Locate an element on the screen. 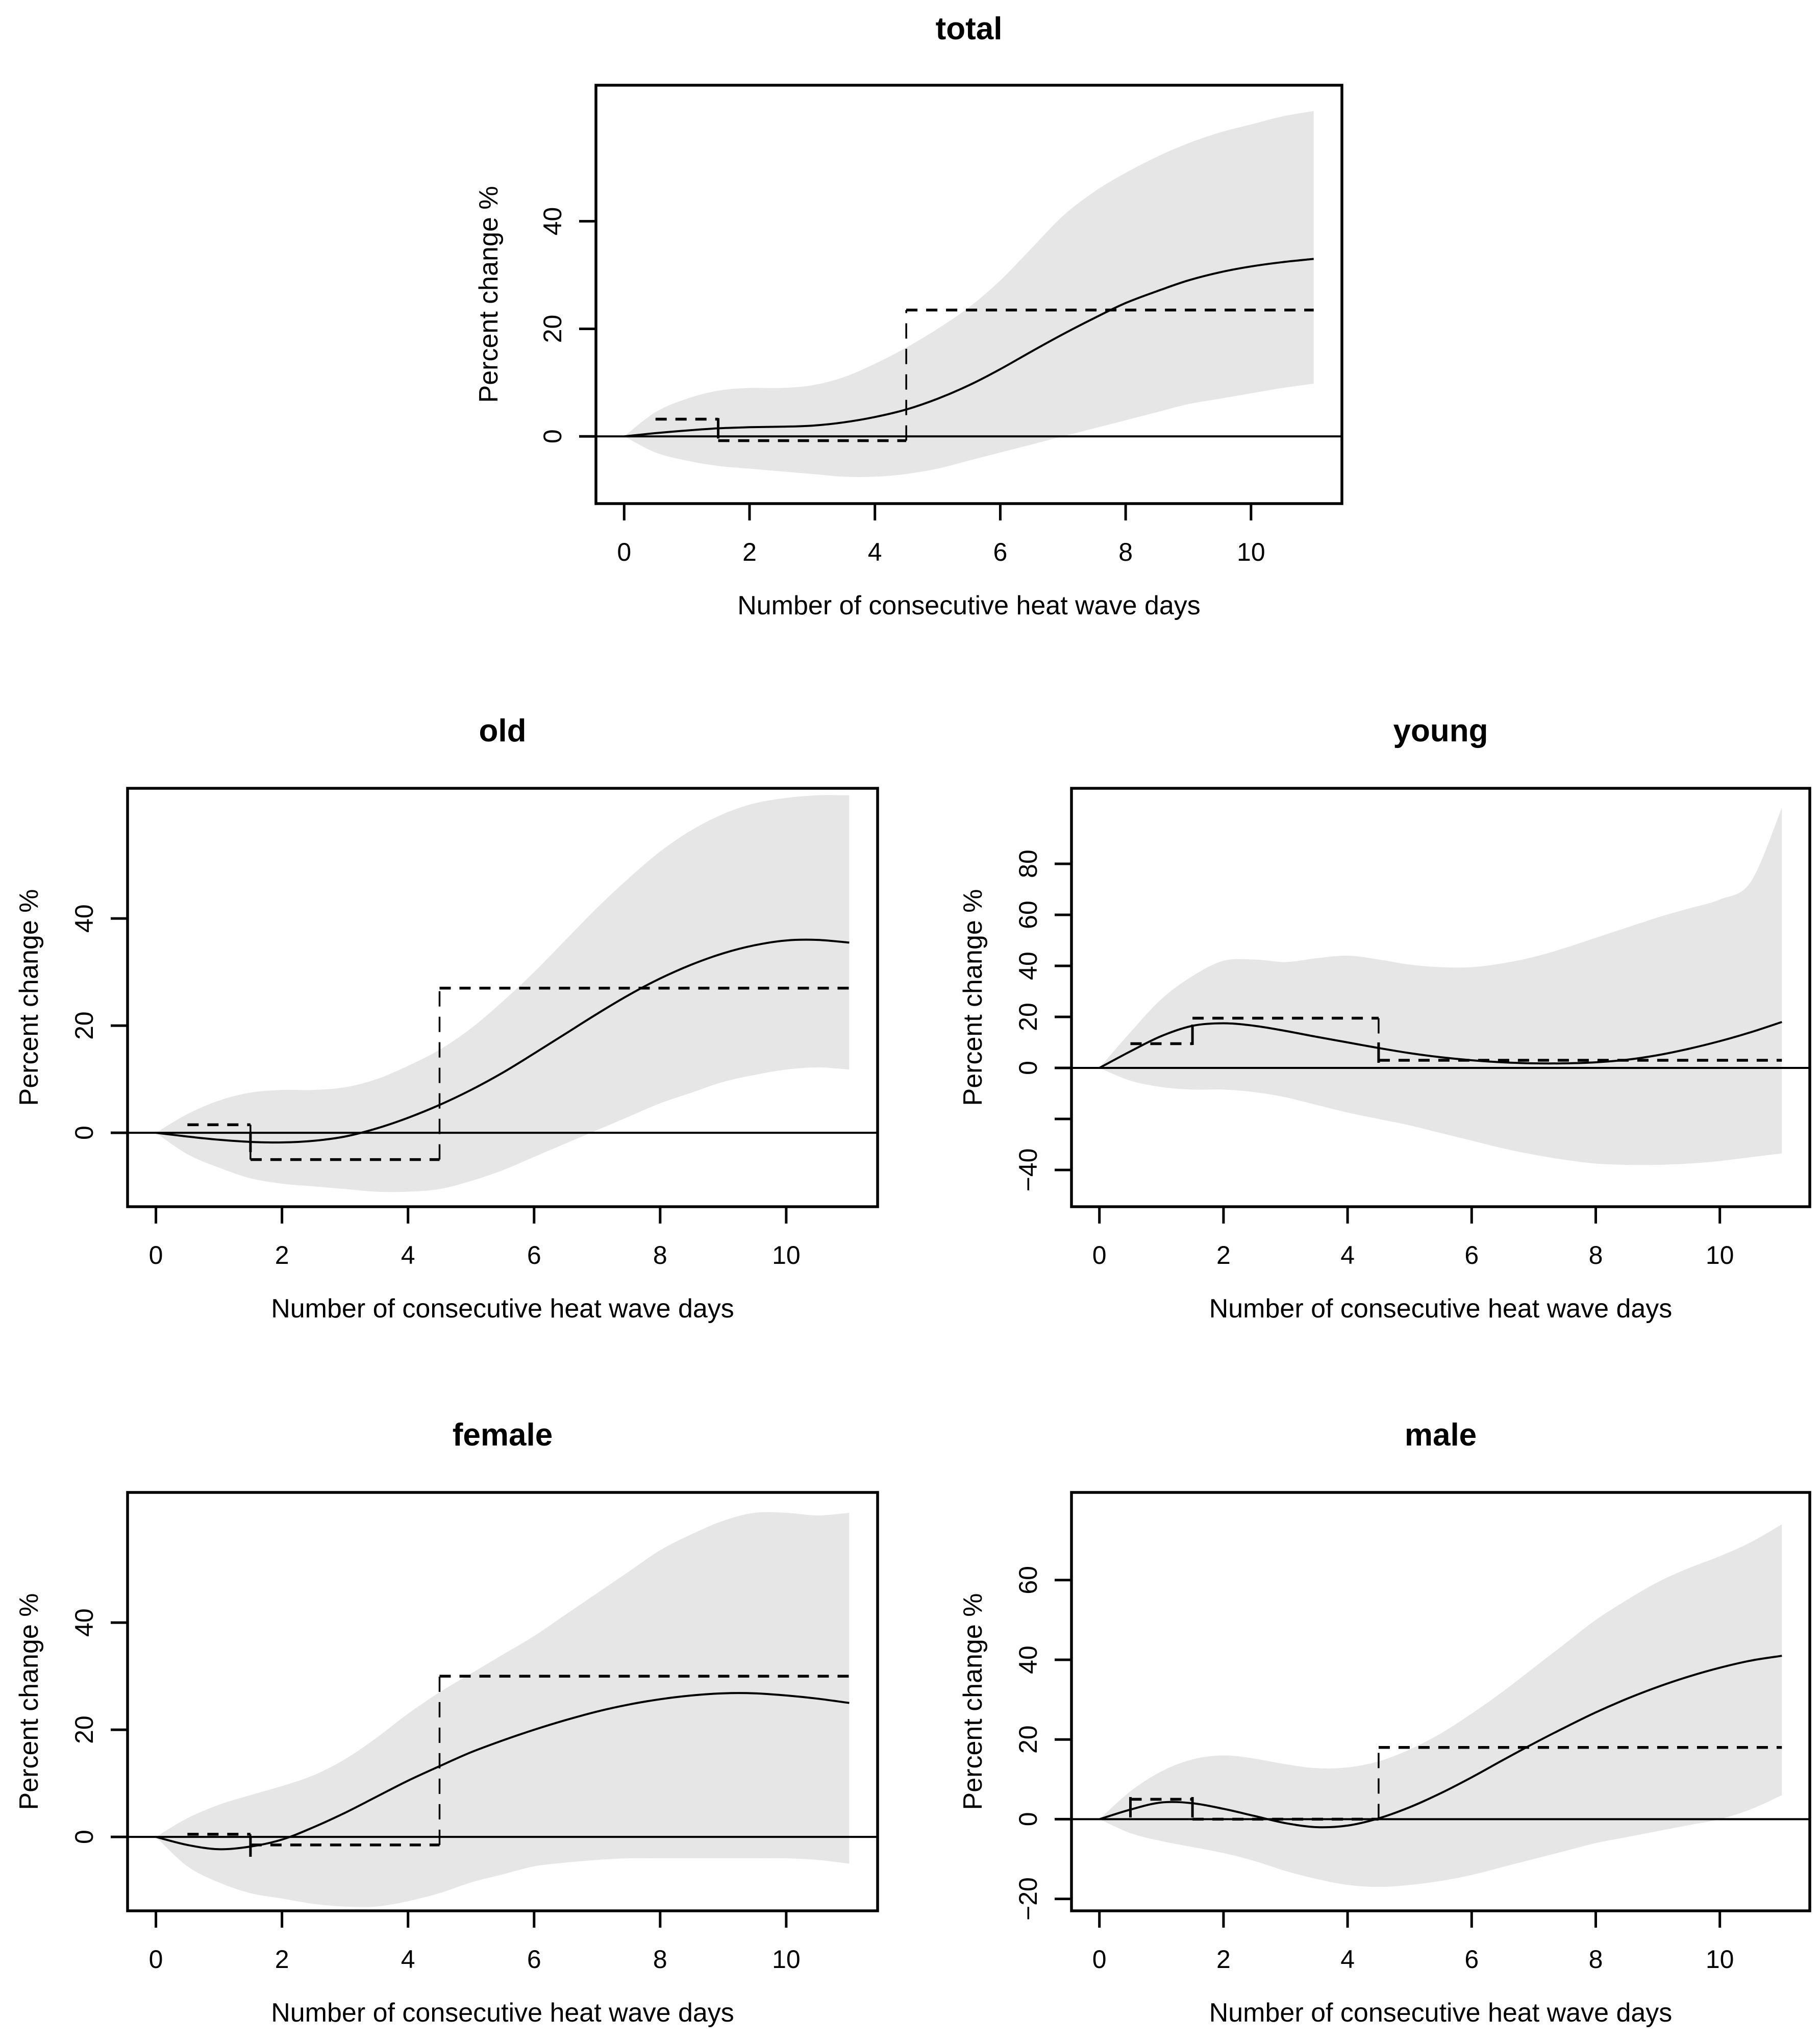  panel-female: 0 2 4 6 8 10 0 20 40 is located at coordinates (474, 1732).